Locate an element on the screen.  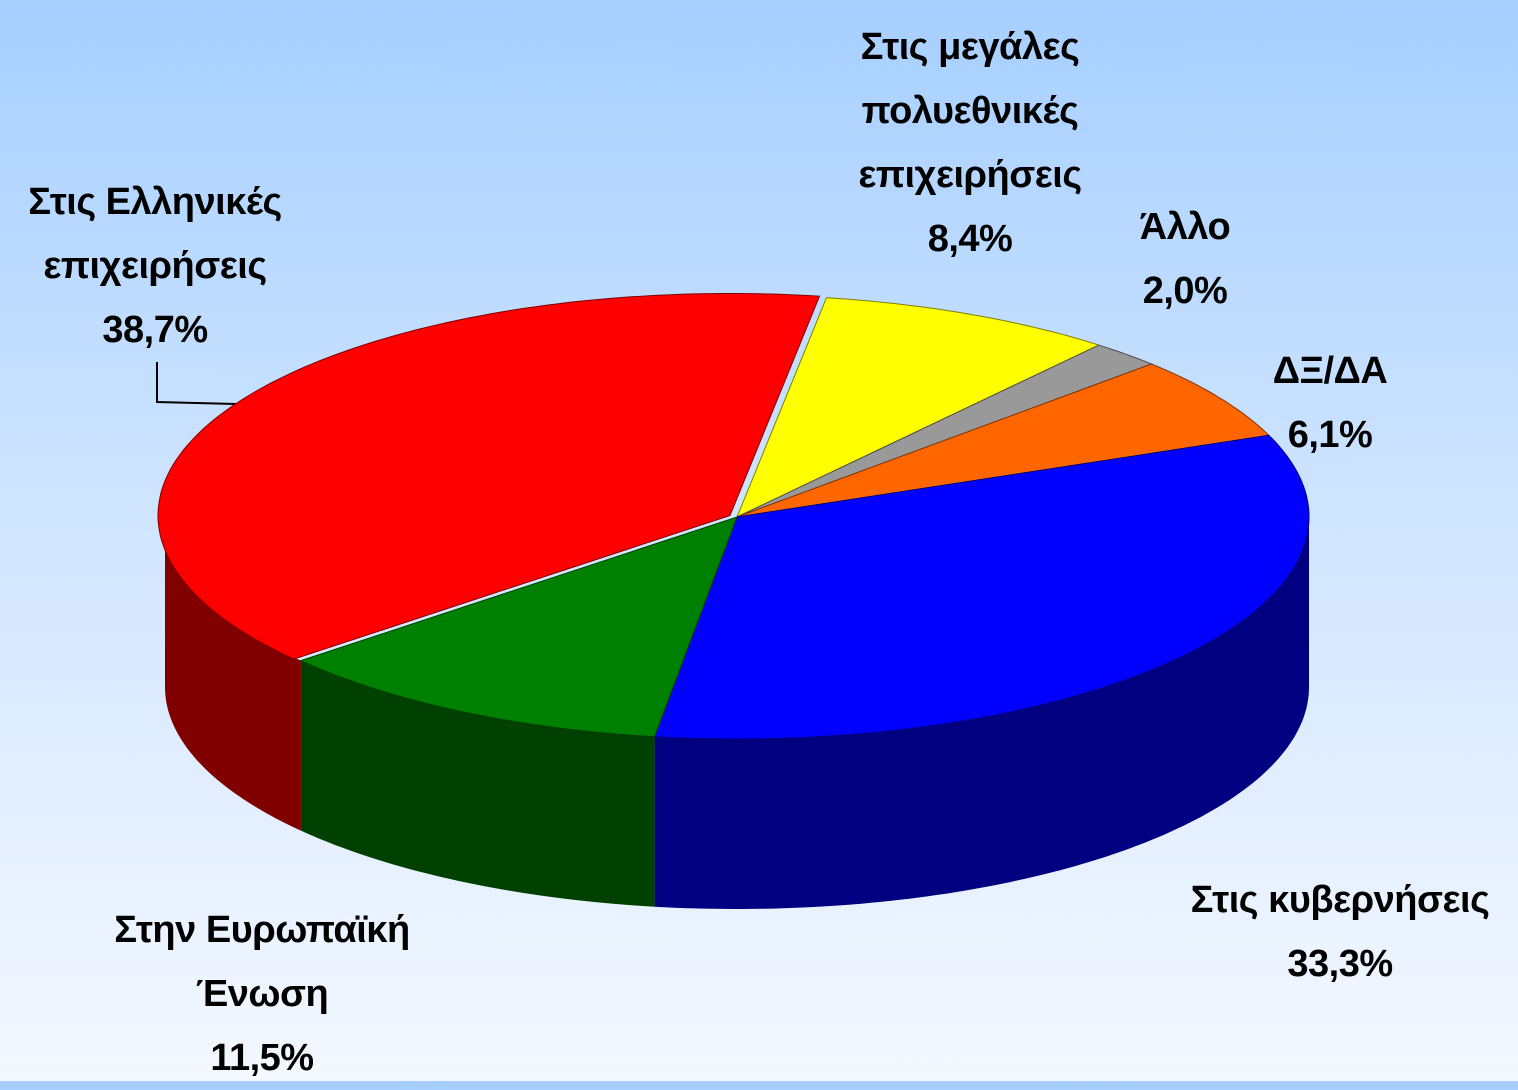
category-name: Άλλο is located at coordinates (1185, 227).